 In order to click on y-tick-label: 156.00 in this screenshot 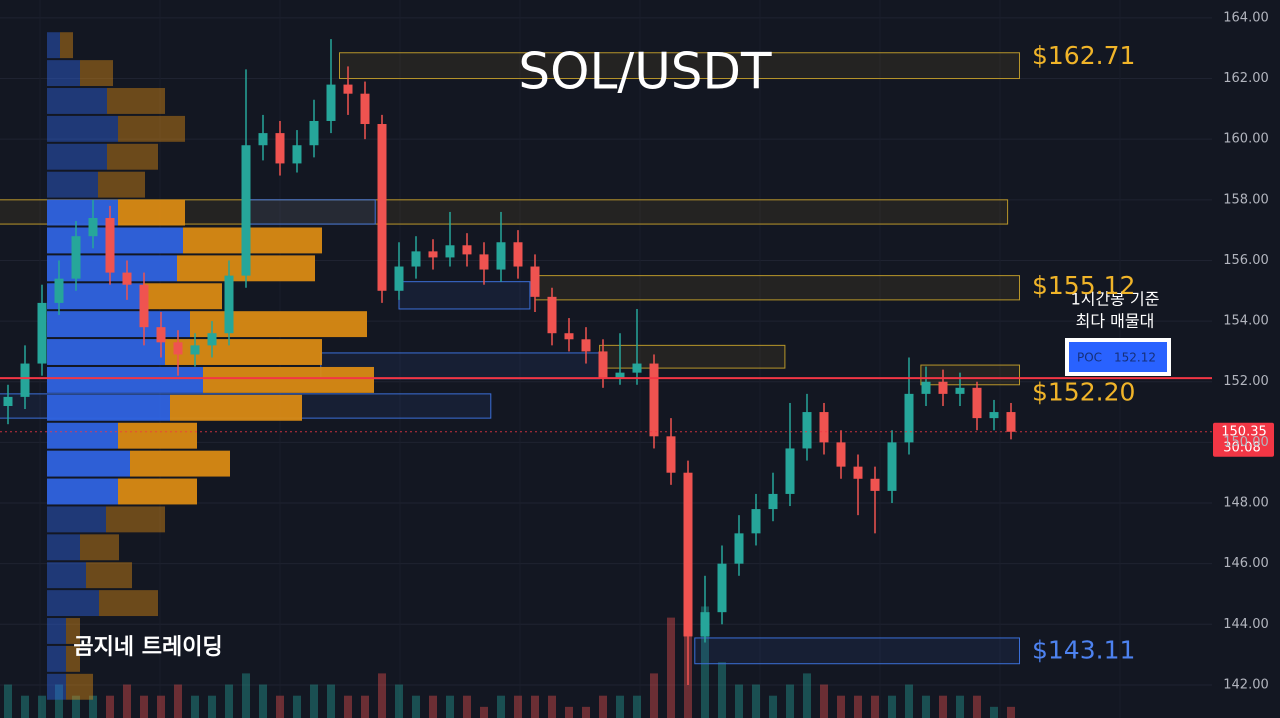, I will do `click(1246, 260)`.